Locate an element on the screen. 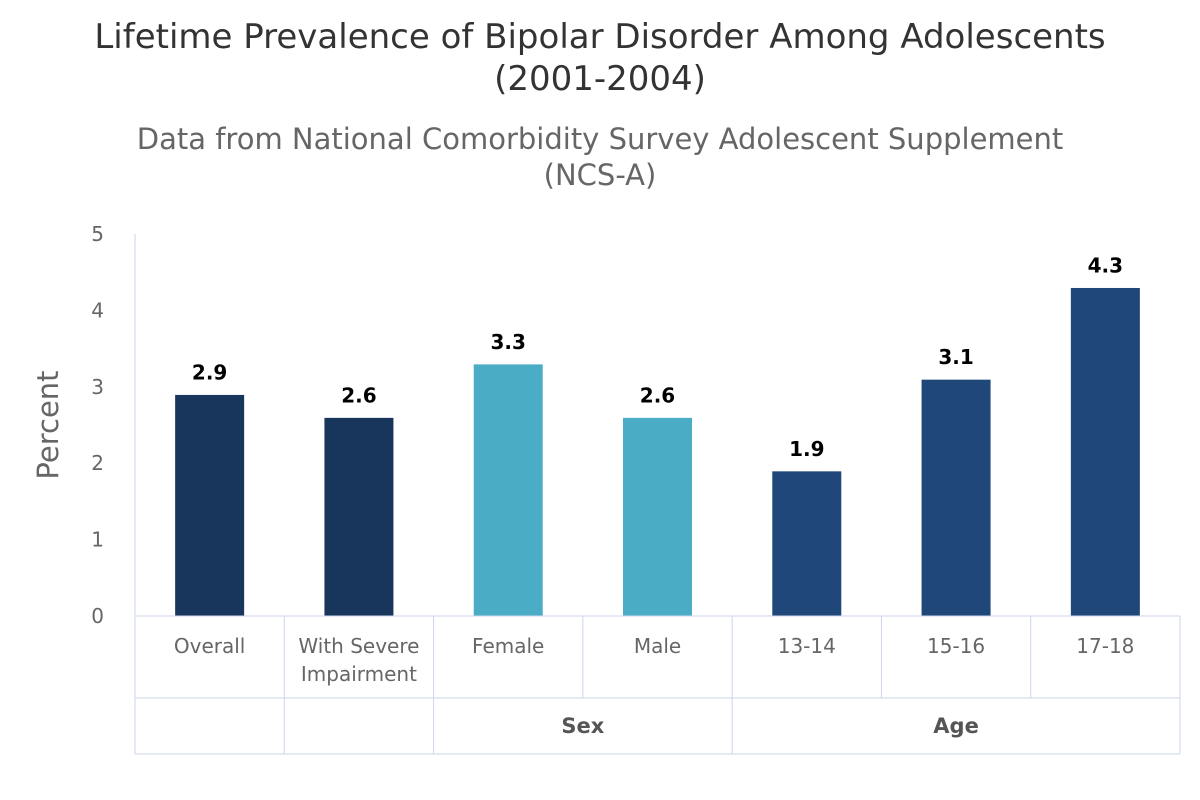 Image resolution: width=1200 pixels, height=800 pixels. chart-title-line-2: (2001-2004) is located at coordinates (600, 79).